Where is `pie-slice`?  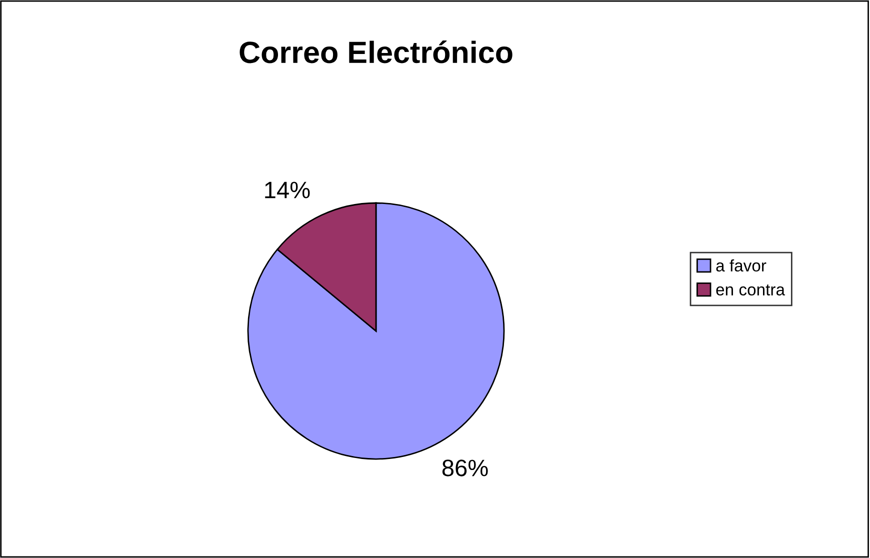
pie-slice is located at coordinates (376, 331).